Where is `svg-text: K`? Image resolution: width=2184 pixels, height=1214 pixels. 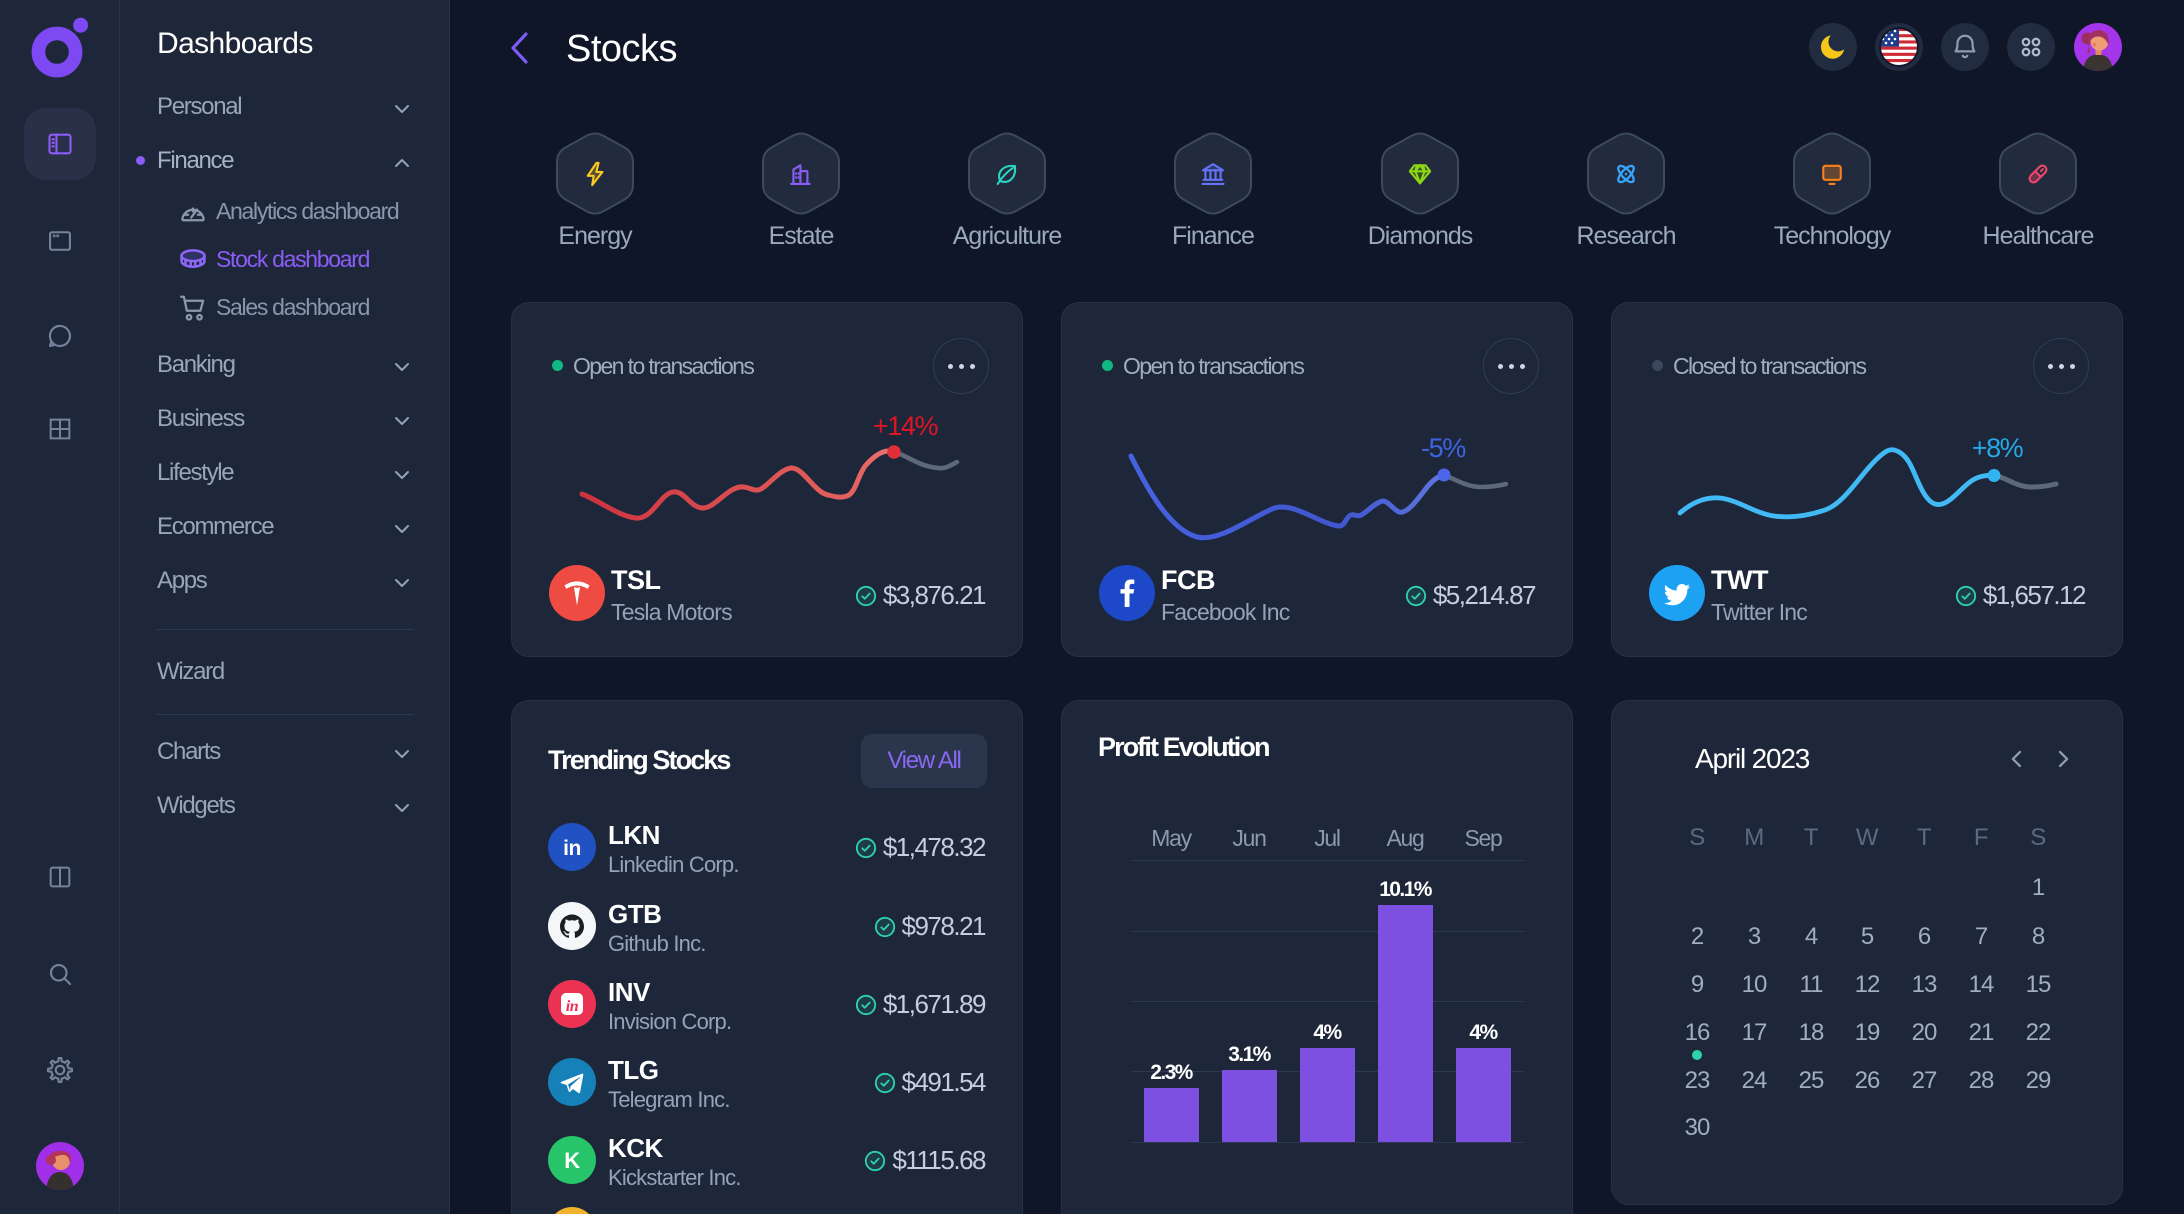
svg-text: K is located at coordinates (572, 1160).